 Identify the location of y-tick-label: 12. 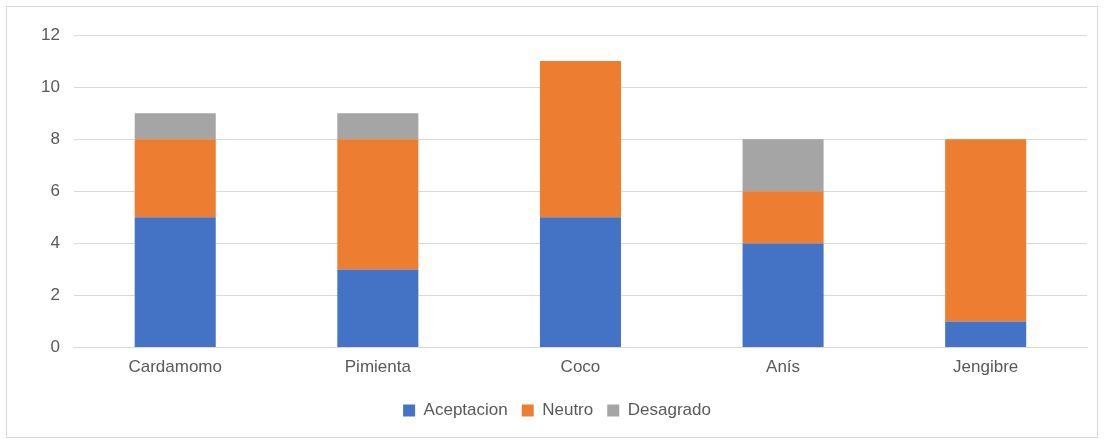
(50, 34).